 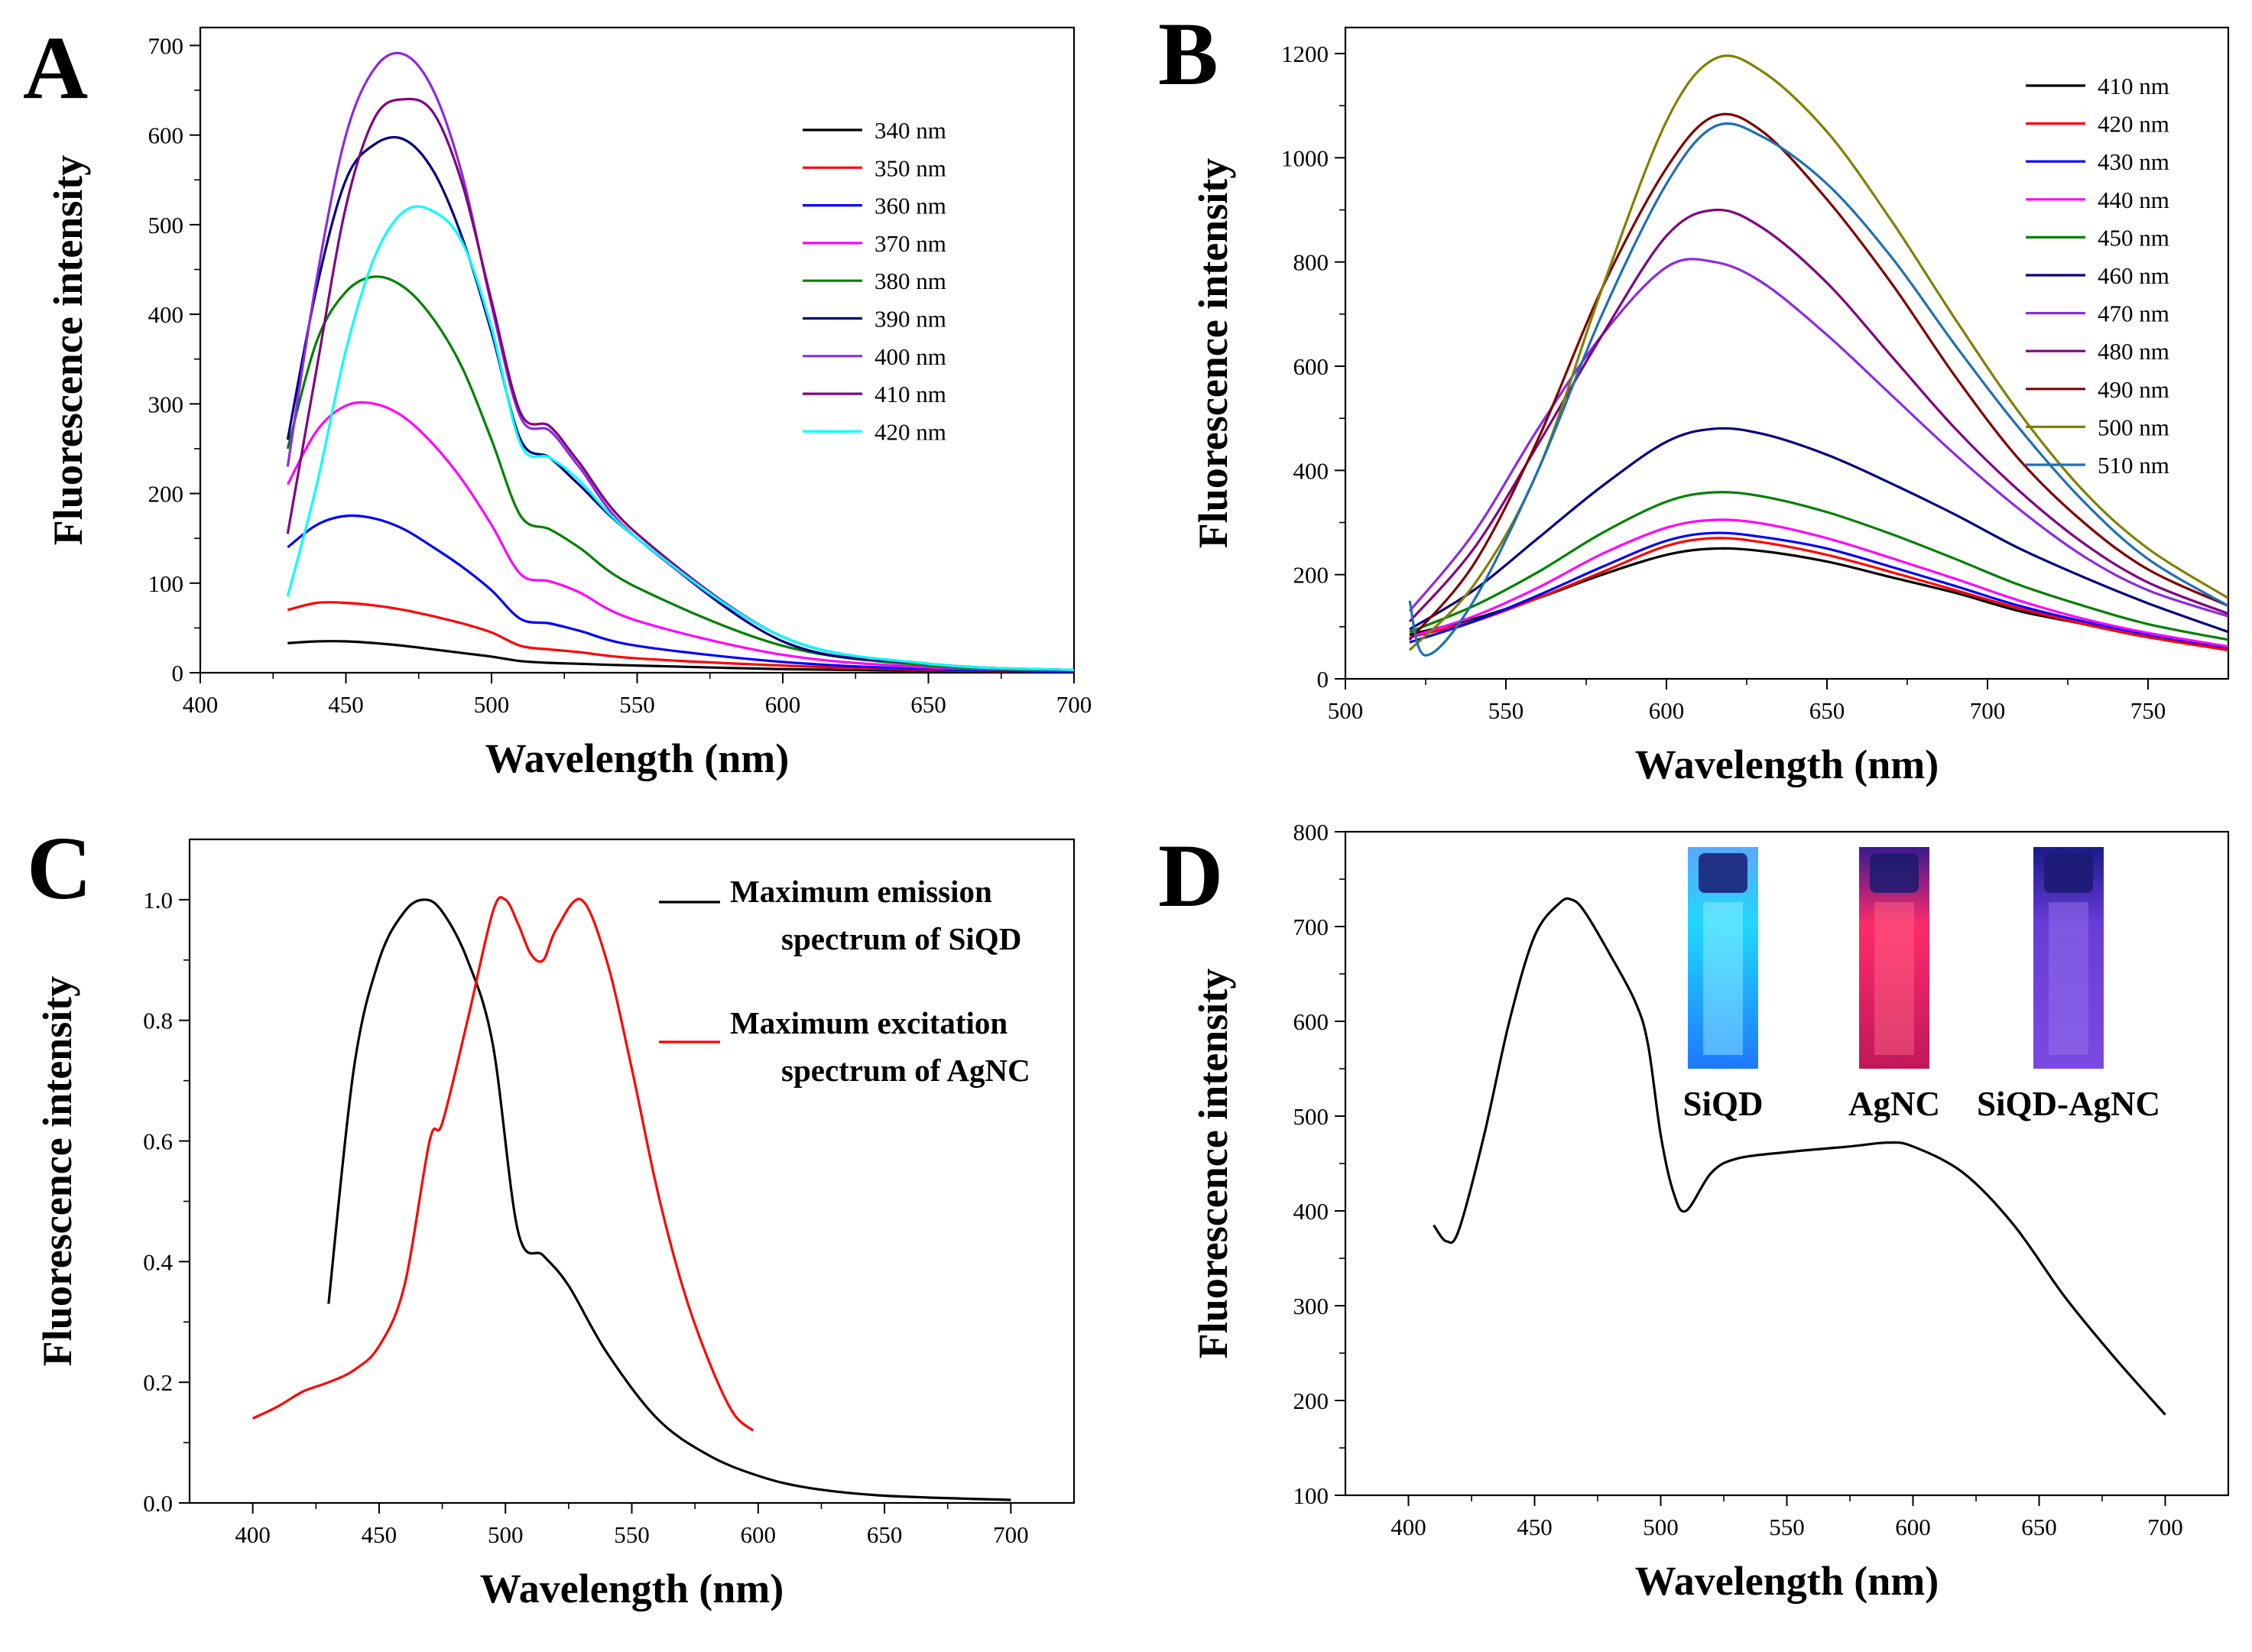 I want to click on legend-line-1: Maximum emission, so click(x=861, y=891).